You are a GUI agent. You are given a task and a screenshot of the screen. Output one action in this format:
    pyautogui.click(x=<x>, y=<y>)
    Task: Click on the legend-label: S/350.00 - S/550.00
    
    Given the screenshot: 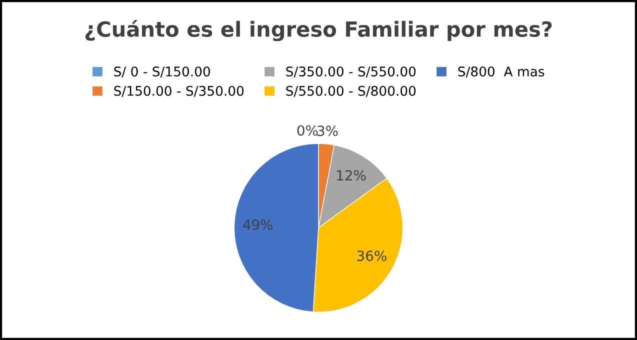 What is the action you would take?
    pyautogui.click(x=351, y=72)
    